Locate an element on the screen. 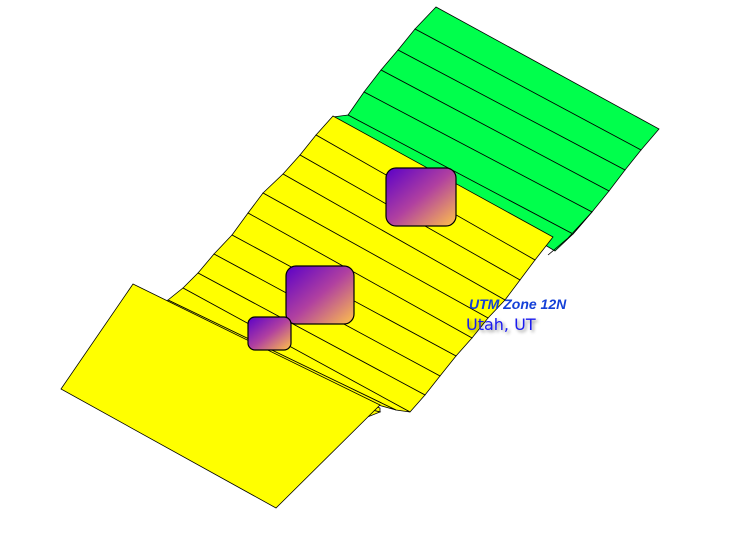 Image resolution: width=738 pixels, height=545 pixels. utm-zone-label: UTM Zone 12N is located at coordinates (518, 304).